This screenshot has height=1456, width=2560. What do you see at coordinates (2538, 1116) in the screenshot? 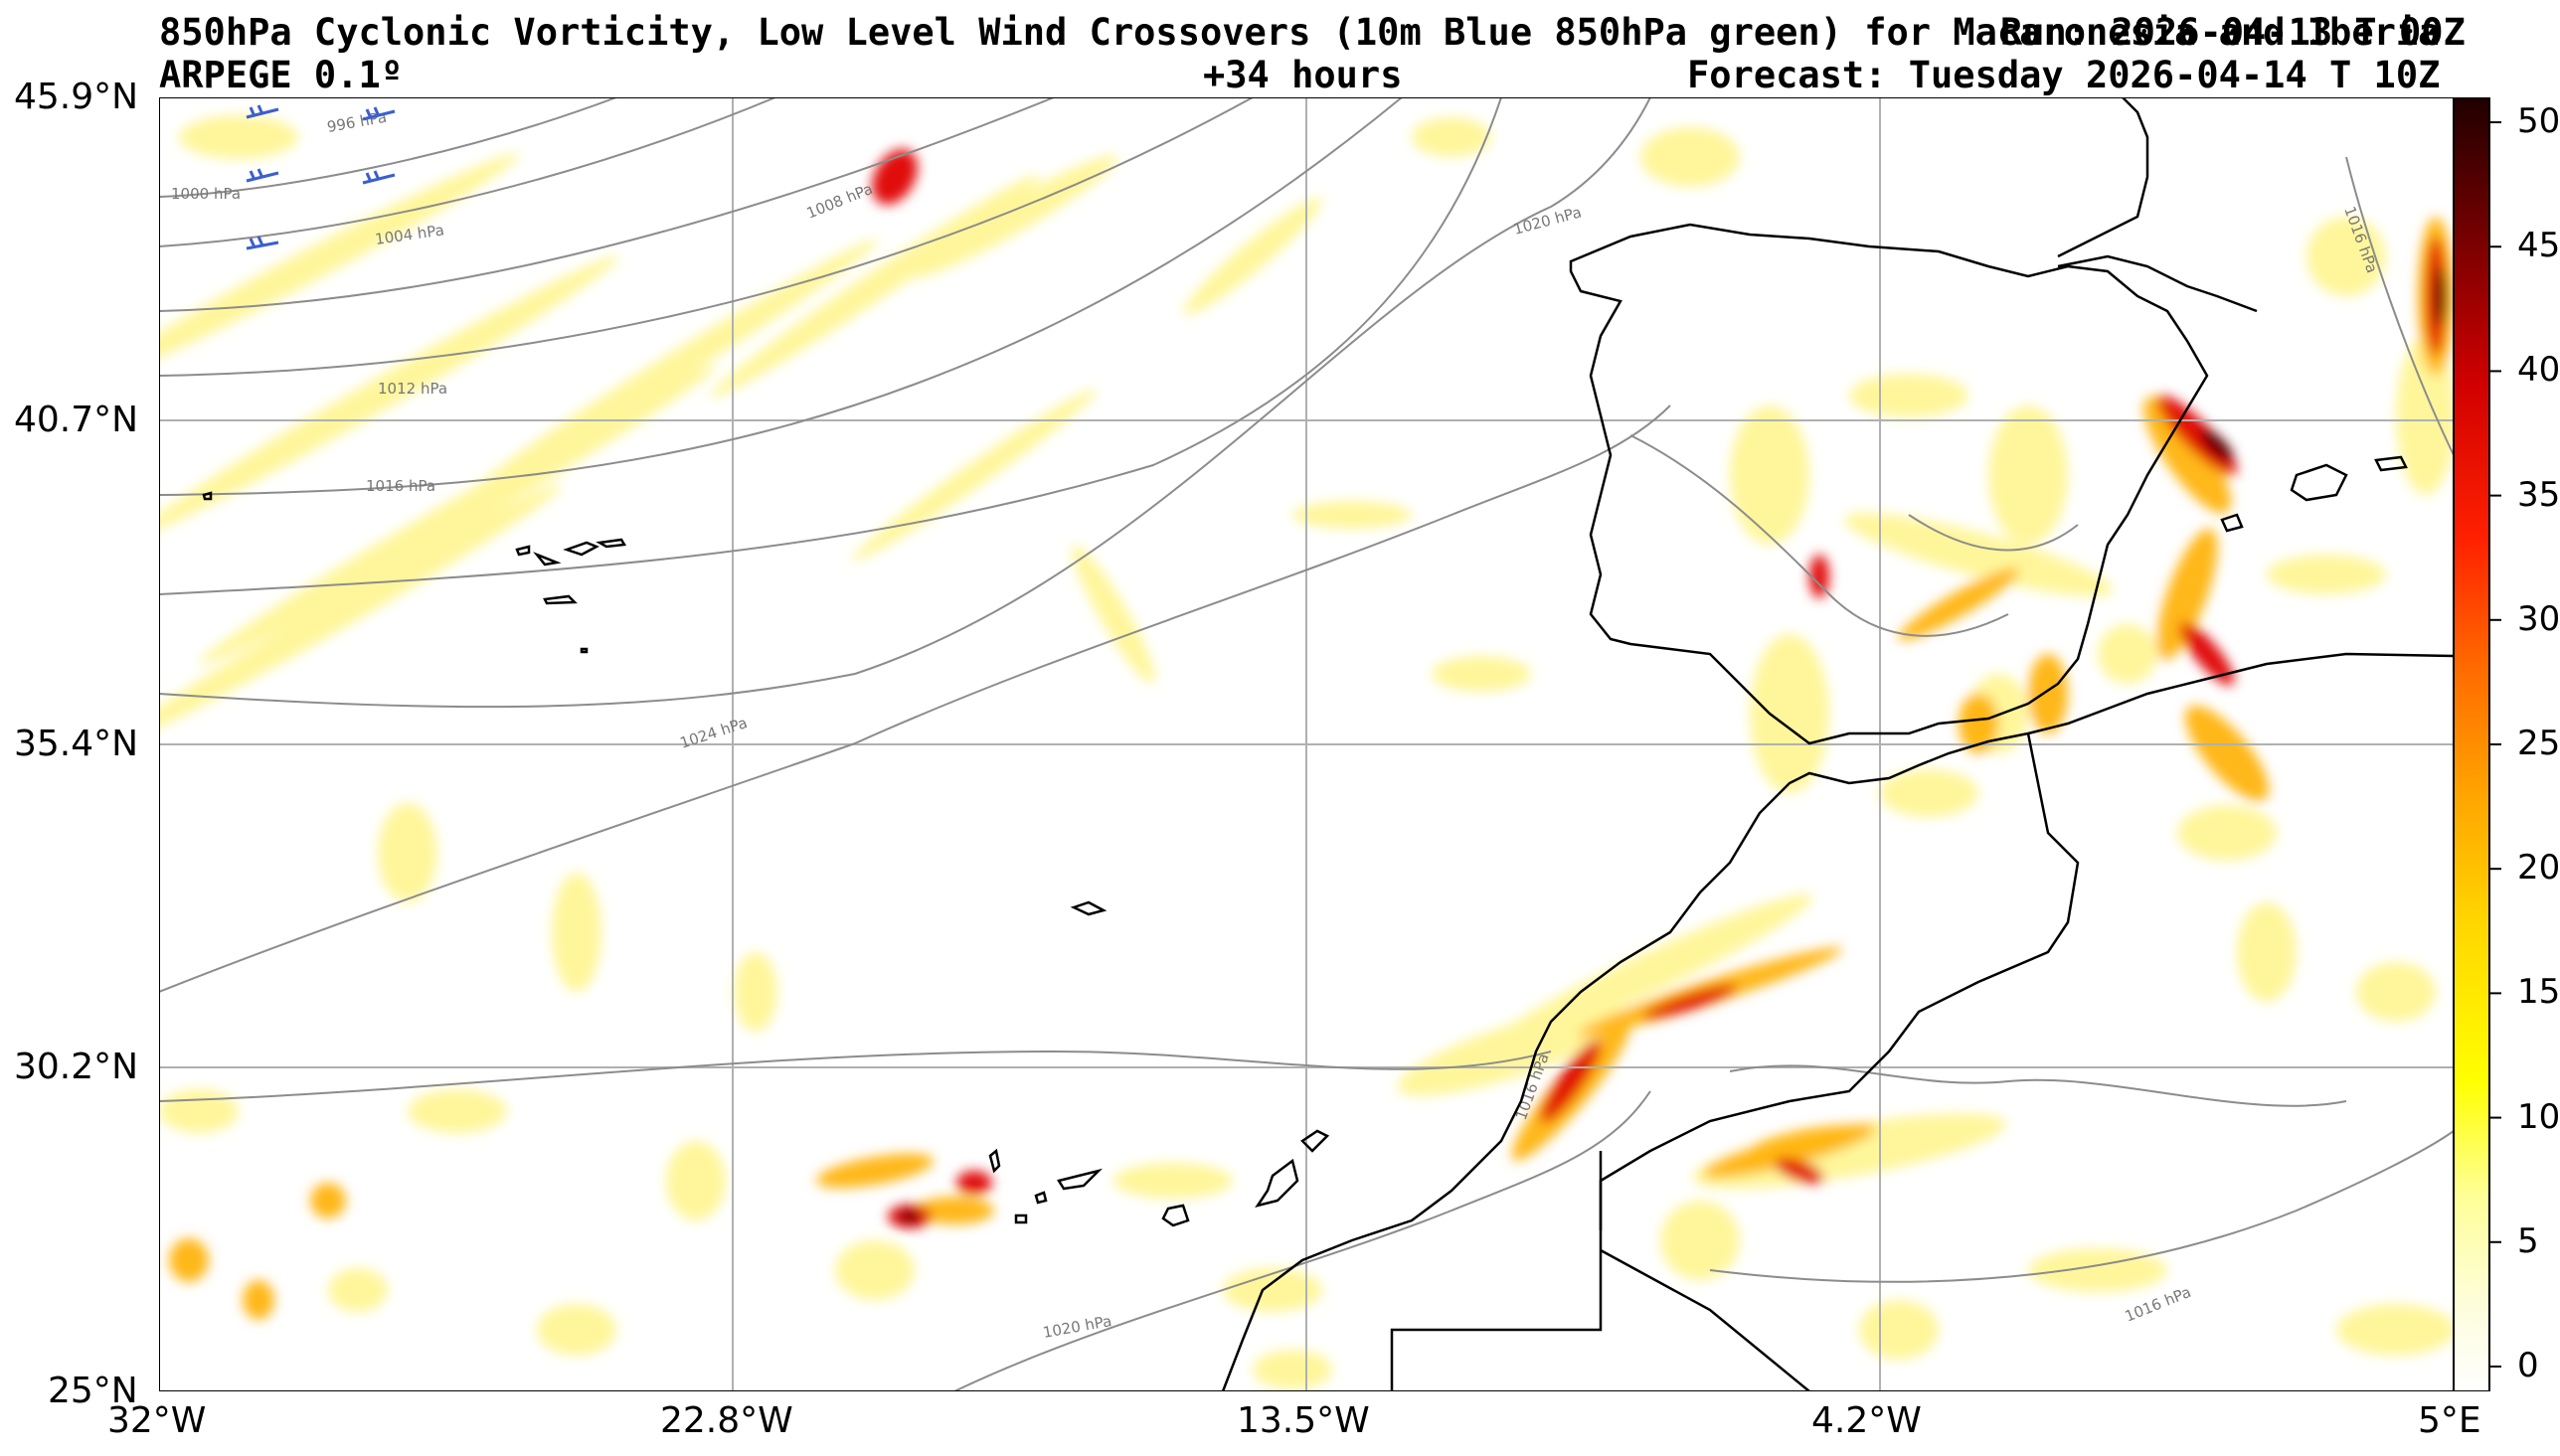
I see `colorbar-label: 10` at bounding box center [2538, 1116].